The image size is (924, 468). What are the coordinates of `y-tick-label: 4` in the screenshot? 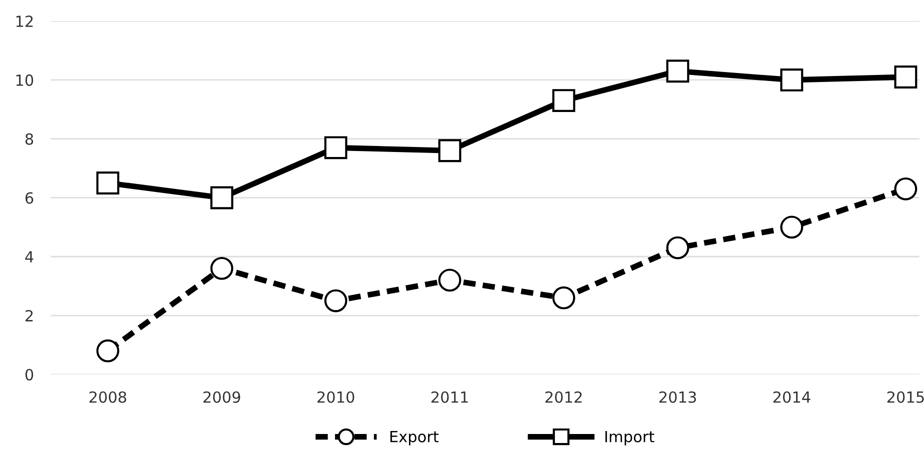 It's located at (29, 256).